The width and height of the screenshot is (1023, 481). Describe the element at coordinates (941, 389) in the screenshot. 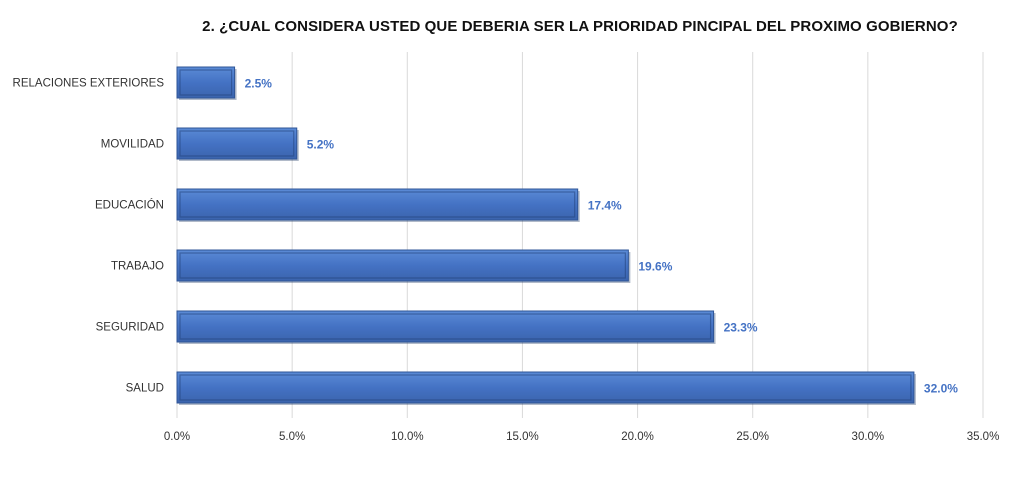

I see `data-label: 32.0%` at that location.